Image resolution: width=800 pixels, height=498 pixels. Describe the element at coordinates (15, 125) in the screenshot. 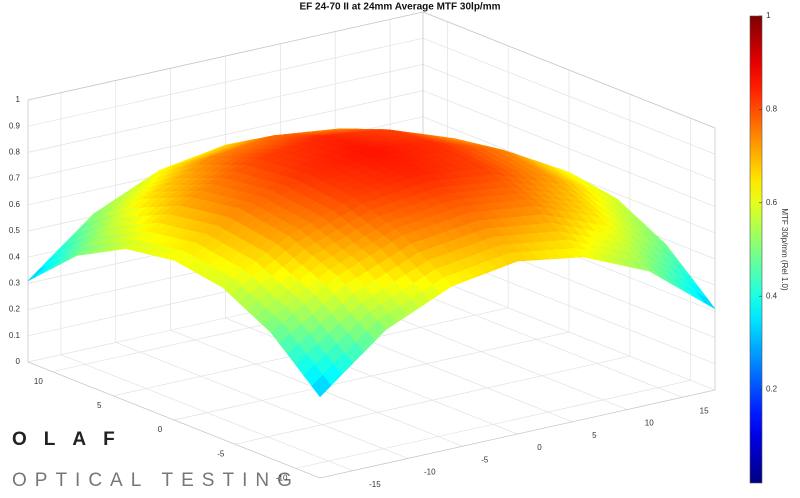

I see `z-tick-label: 0.9` at that location.